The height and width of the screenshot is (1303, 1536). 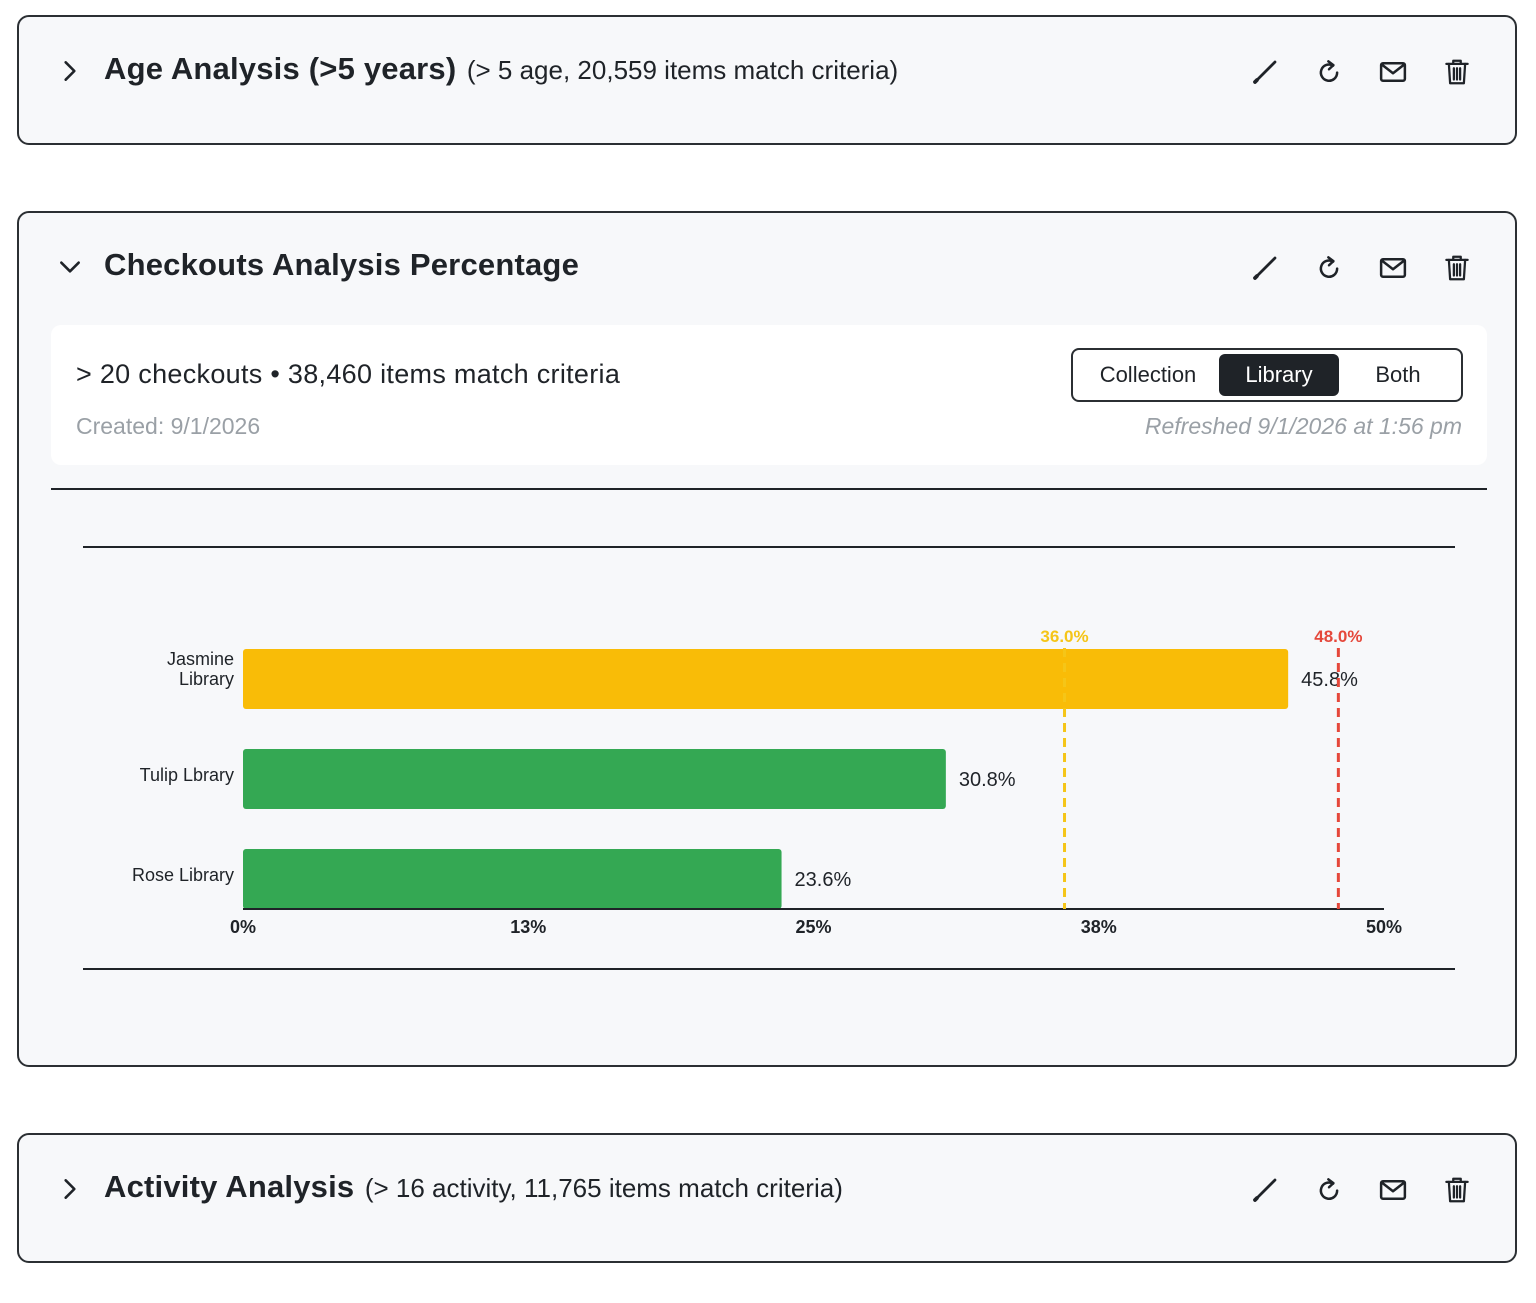 What do you see at coordinates (813, 927) in the screenshot?
I see `x-tick-label: 25%` at bounding box center [813, 927].